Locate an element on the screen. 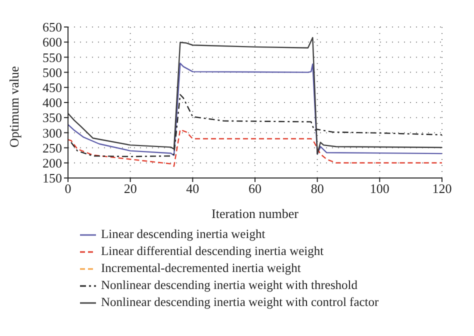 This screenshot has height=336, width=474. x-tick-label: 40 is located at coordinates (193, 188).